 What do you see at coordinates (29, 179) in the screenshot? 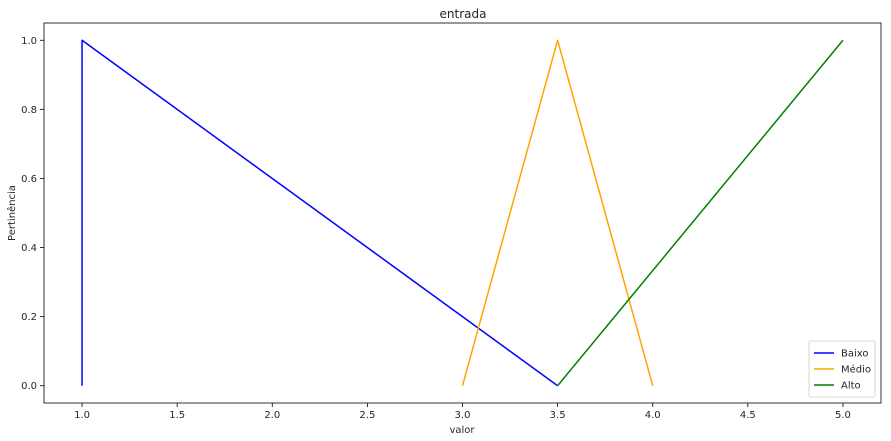
I see `y-tick-label: 0.6` at bounding box center [29, 179].